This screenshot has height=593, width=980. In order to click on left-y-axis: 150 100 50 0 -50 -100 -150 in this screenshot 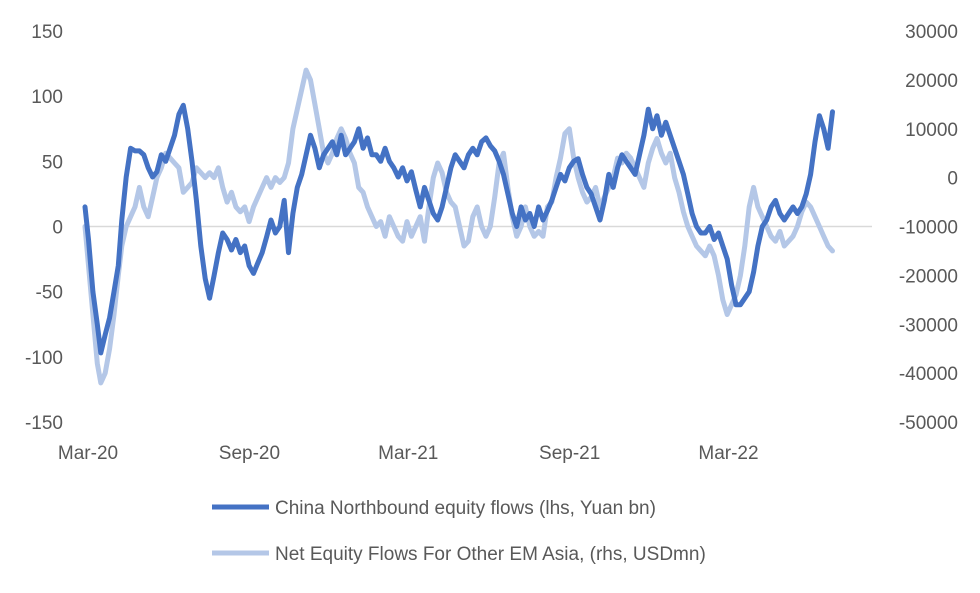, I will do `click(44, 228)`.